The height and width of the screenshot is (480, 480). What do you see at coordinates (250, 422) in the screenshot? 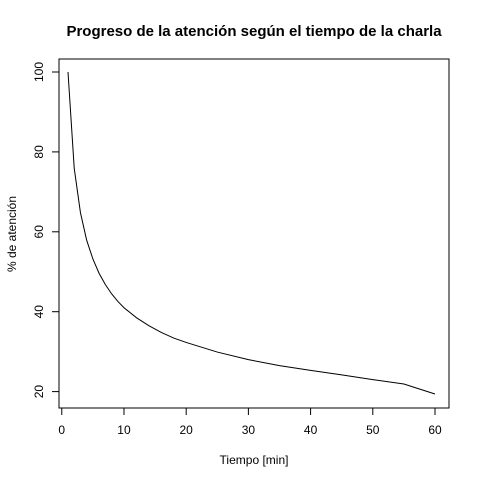
I see `x-axis: 0 10 20 30 40 50 60` at bounding box center [250, 422].